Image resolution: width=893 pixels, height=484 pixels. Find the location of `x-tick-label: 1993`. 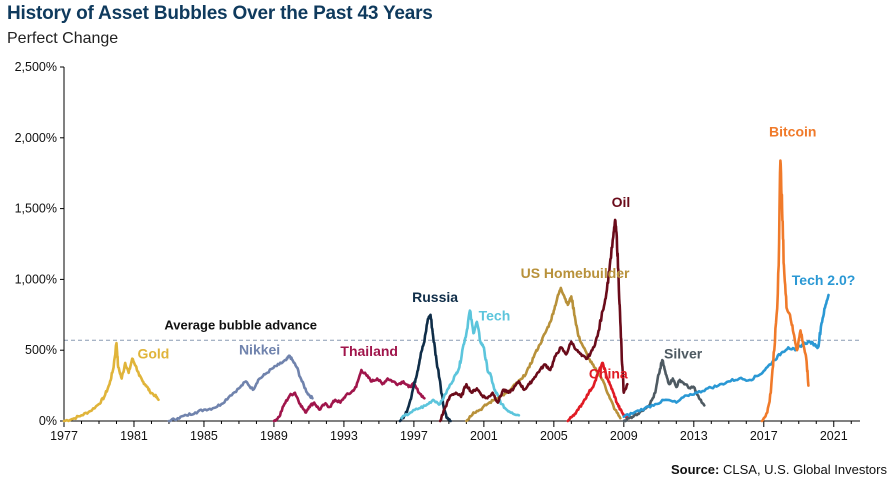

x-tick-label: 1993 is located at coordinates (344, 436).